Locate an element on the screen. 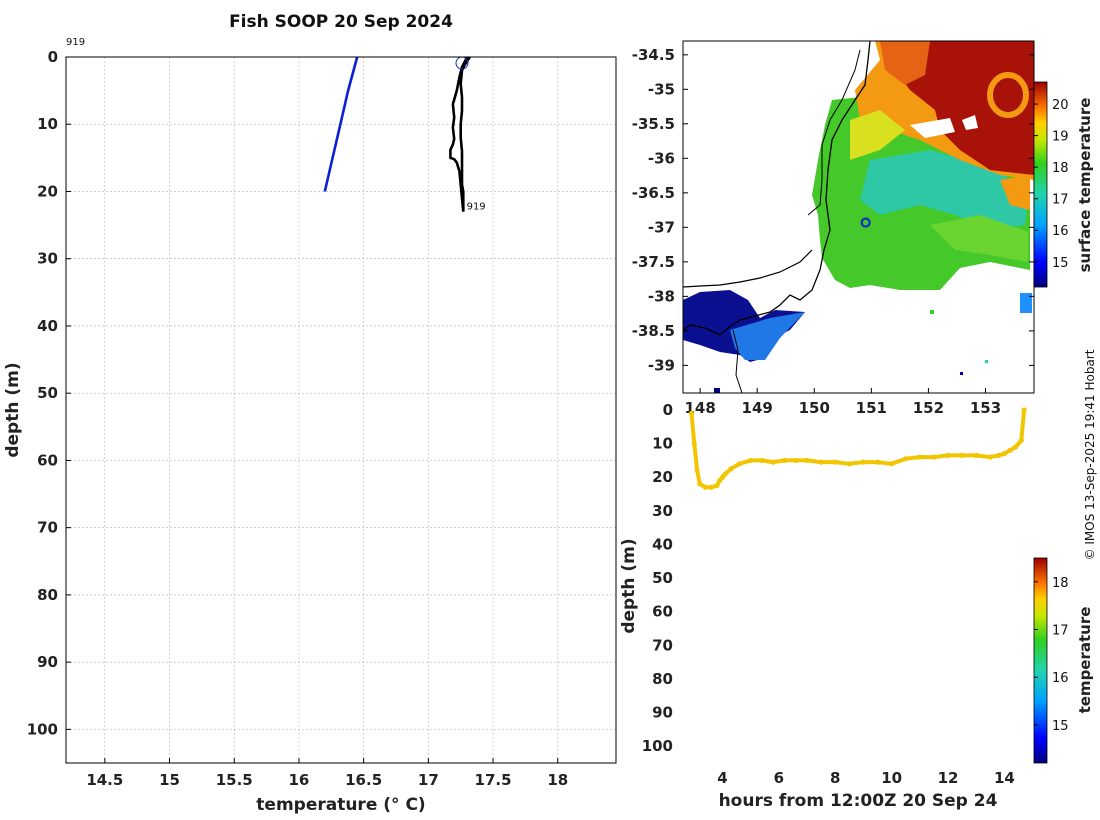 Image resolution: width=1100 pixels, height=820 pixels. profile-series-climatology is located at coordinates (341, 124).